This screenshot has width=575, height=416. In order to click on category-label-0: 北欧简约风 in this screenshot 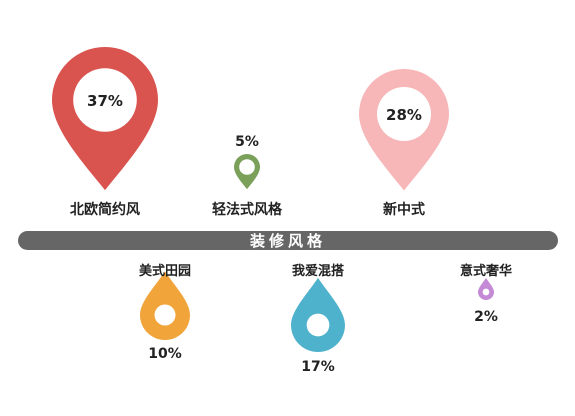, I will do `click(105, 209)`.